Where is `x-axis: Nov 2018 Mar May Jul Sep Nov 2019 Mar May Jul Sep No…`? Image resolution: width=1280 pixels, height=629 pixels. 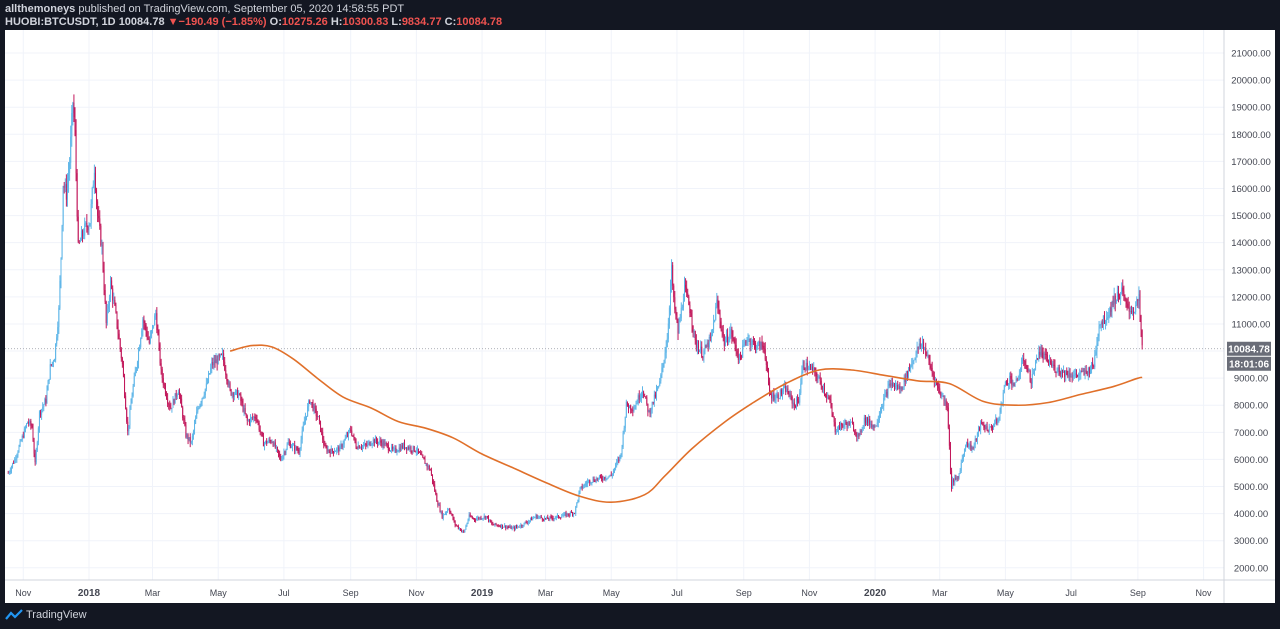
x-axis: Nov 2018 Mar May Jul Sep Nov 2019 Mar May Jul Sep No… is located at coordinates (613, 593).